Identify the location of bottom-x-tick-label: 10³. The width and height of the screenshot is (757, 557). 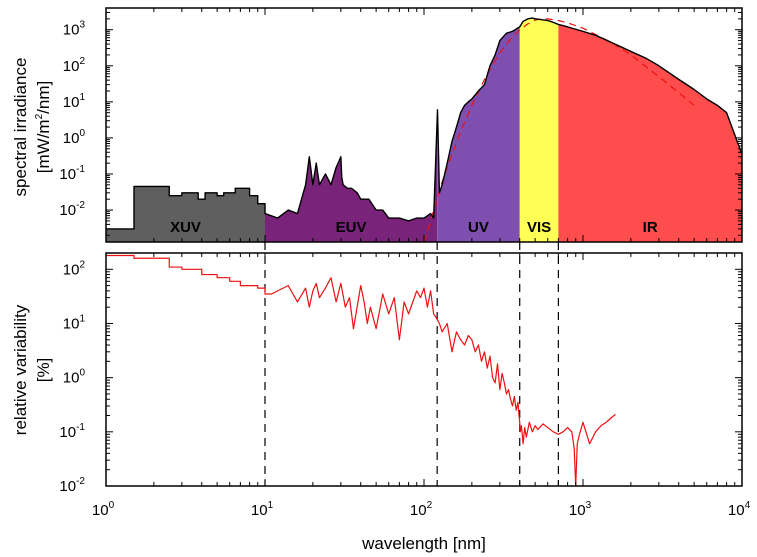
(580, 509).